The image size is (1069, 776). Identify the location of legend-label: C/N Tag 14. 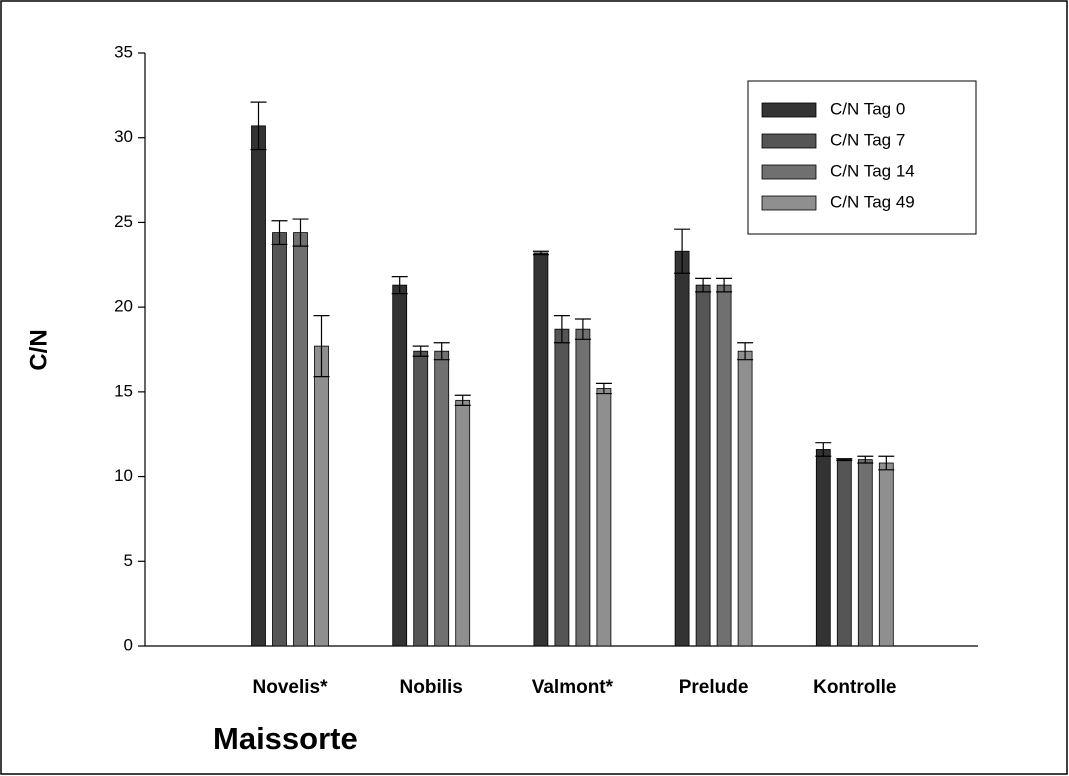
(872, 170).